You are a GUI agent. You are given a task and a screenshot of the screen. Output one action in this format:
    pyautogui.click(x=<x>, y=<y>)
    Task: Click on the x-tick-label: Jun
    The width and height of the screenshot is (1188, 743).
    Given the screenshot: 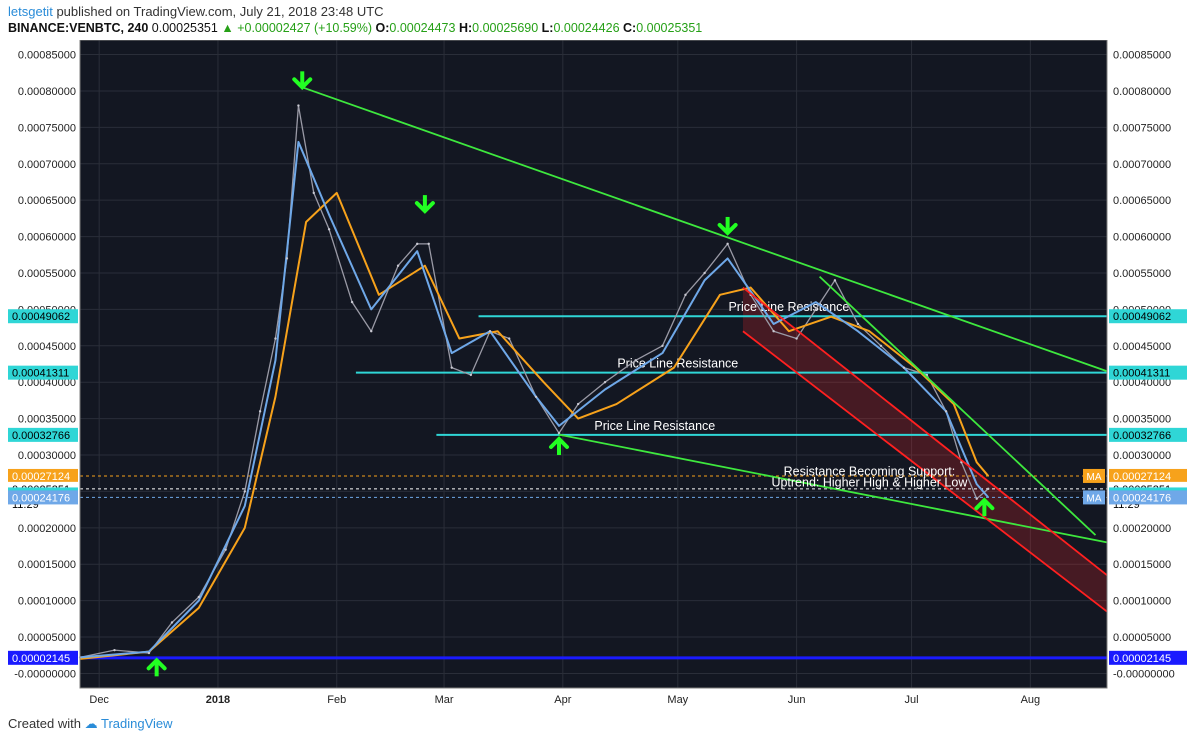 What is the action you would take?
    pyautogui.click(x=797, y=700)
    